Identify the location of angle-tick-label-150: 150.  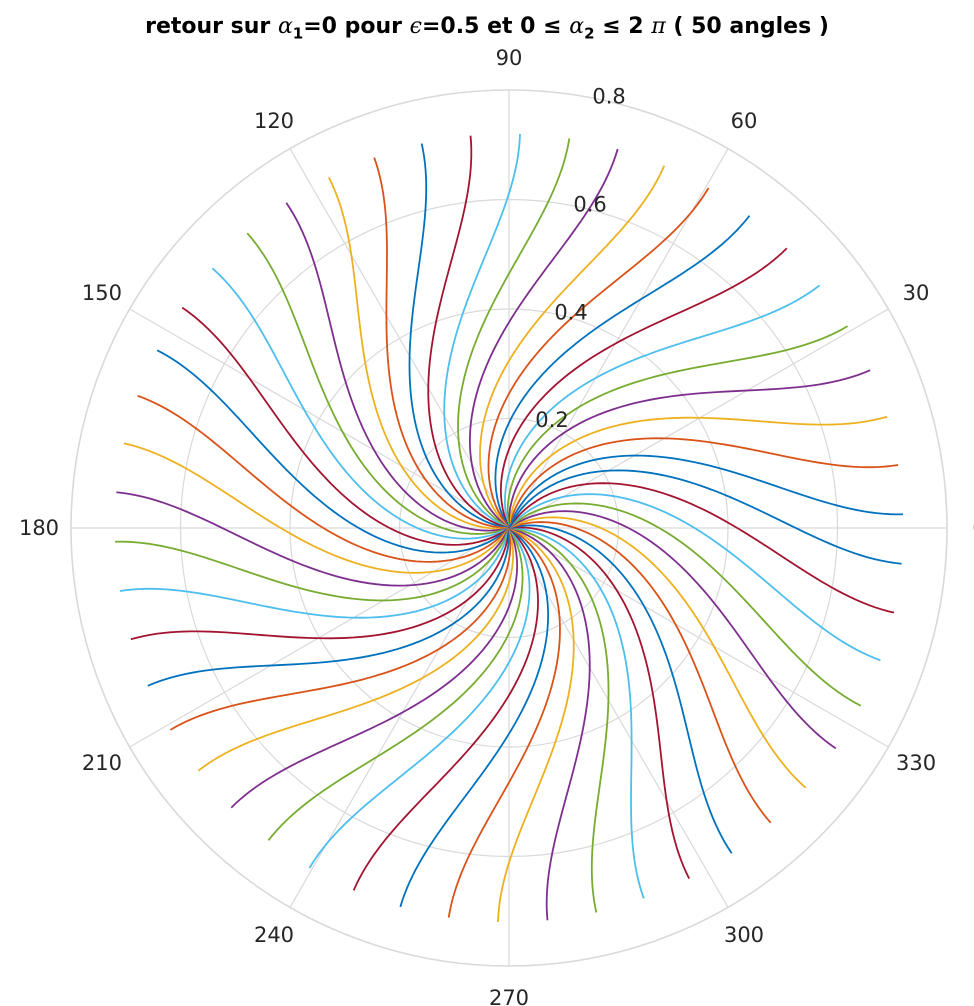
(102, 293).